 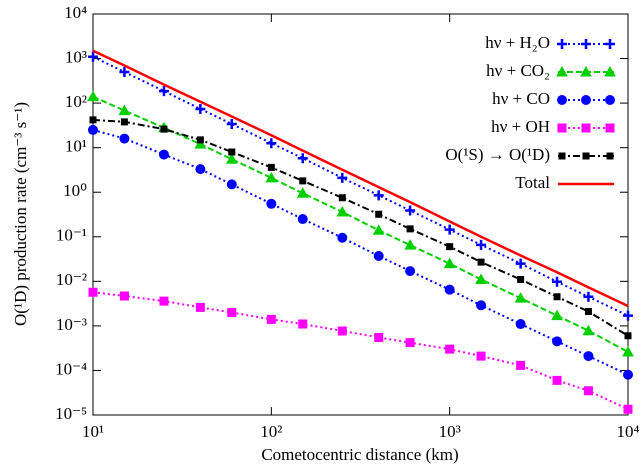 I want to click on x-tick-label: 10², so click(x=271, y=431).